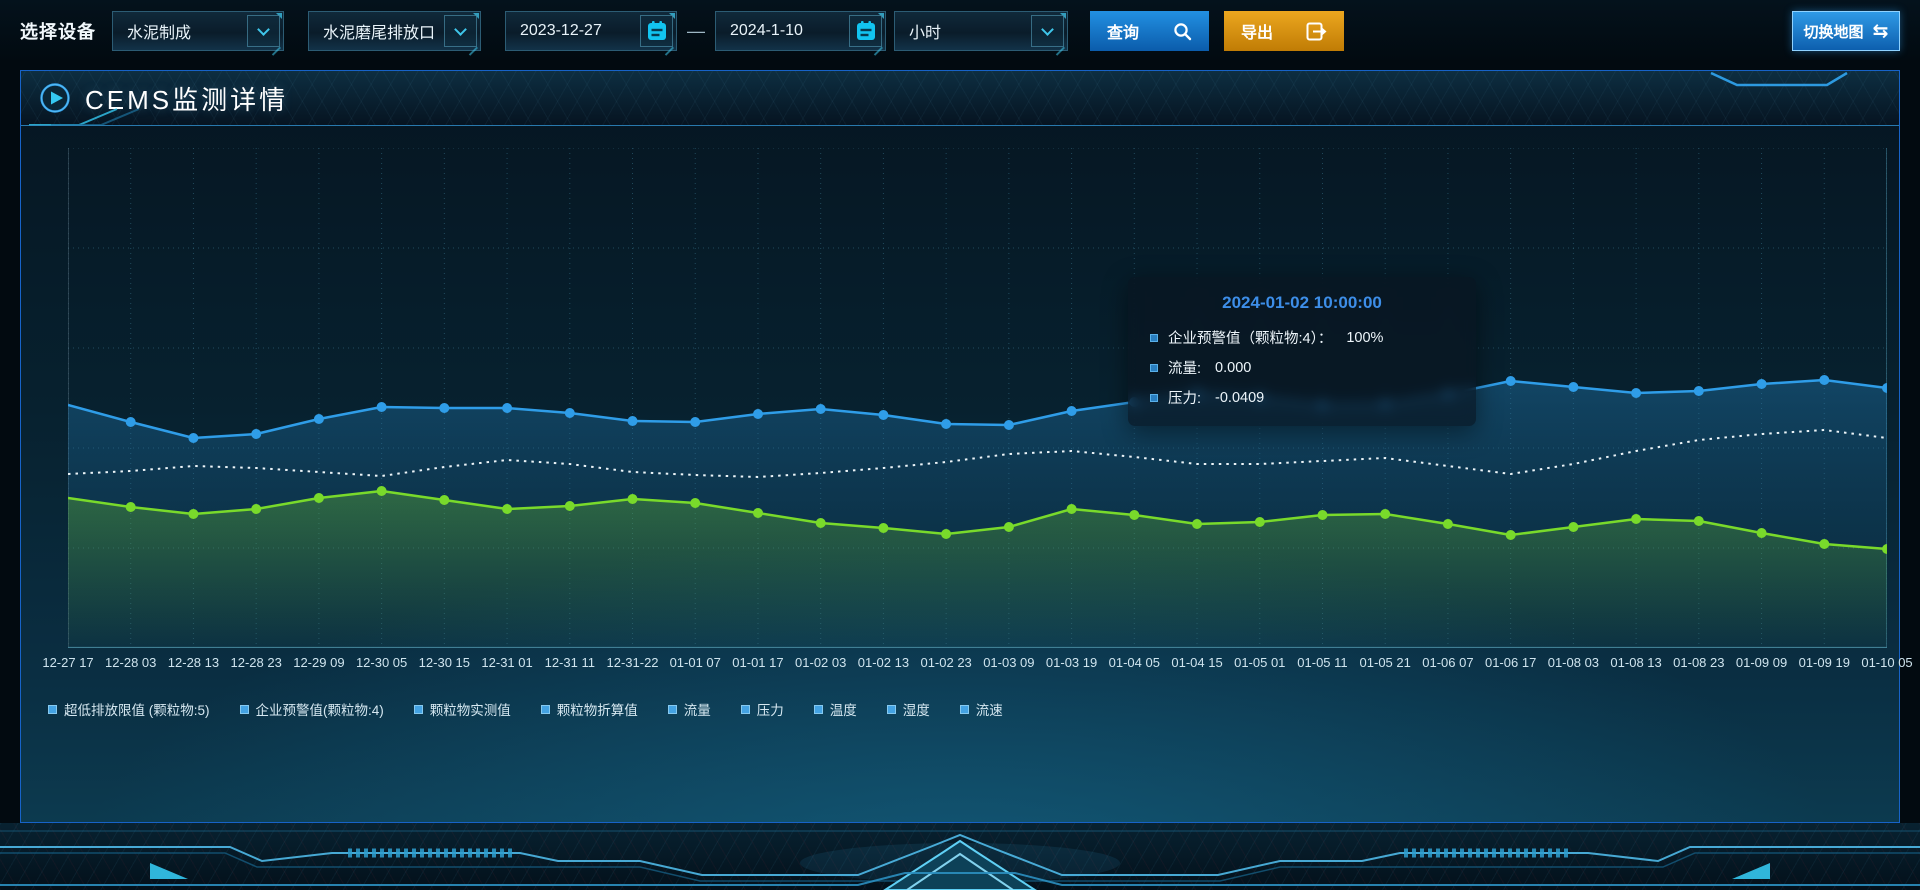 The width and height of the screenshot is (1920, 890). I want to click on x-axis-tick-label: 01-08 23, so click(1699, 662).